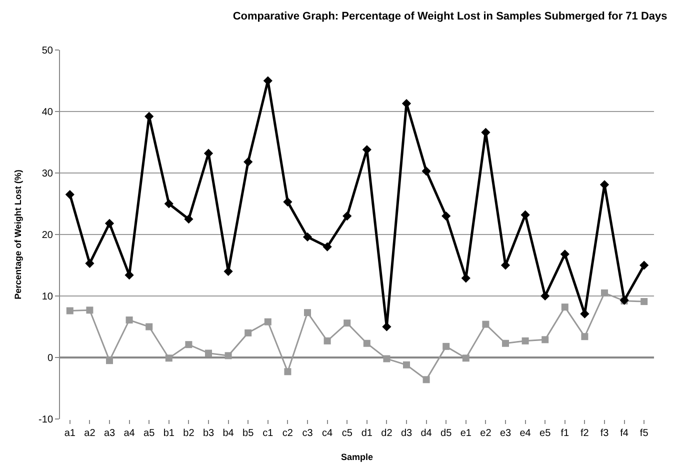  Describe the element at coordinates (446, 433) in the screenshot. I see `x-tick-label: d5` at that location.